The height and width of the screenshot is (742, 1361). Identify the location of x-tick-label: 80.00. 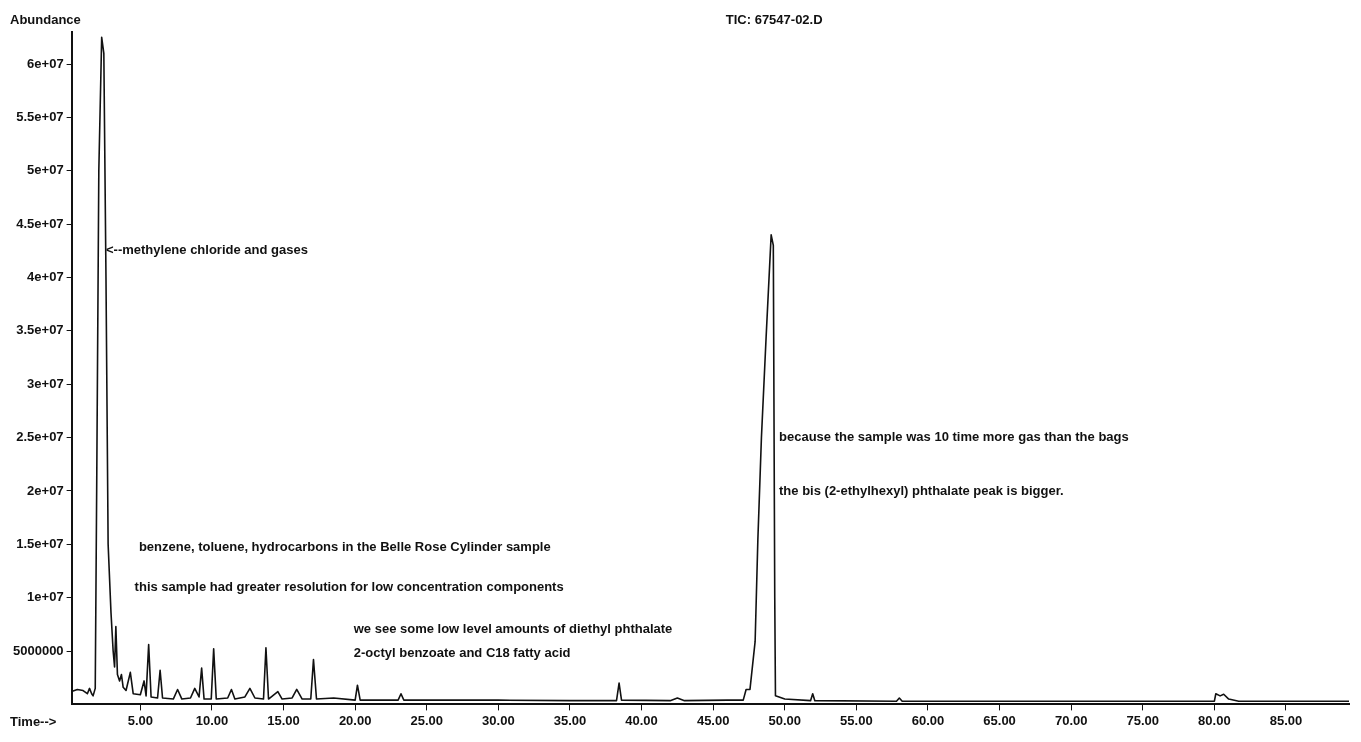
(1214, 720).